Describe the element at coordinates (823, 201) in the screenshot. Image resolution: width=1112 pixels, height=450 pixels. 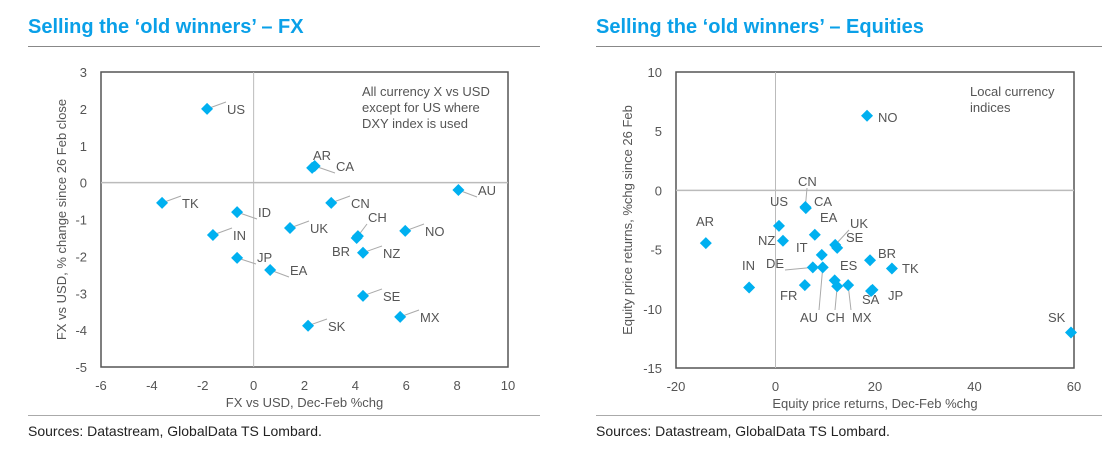
I see `point-label: CA` at that location.